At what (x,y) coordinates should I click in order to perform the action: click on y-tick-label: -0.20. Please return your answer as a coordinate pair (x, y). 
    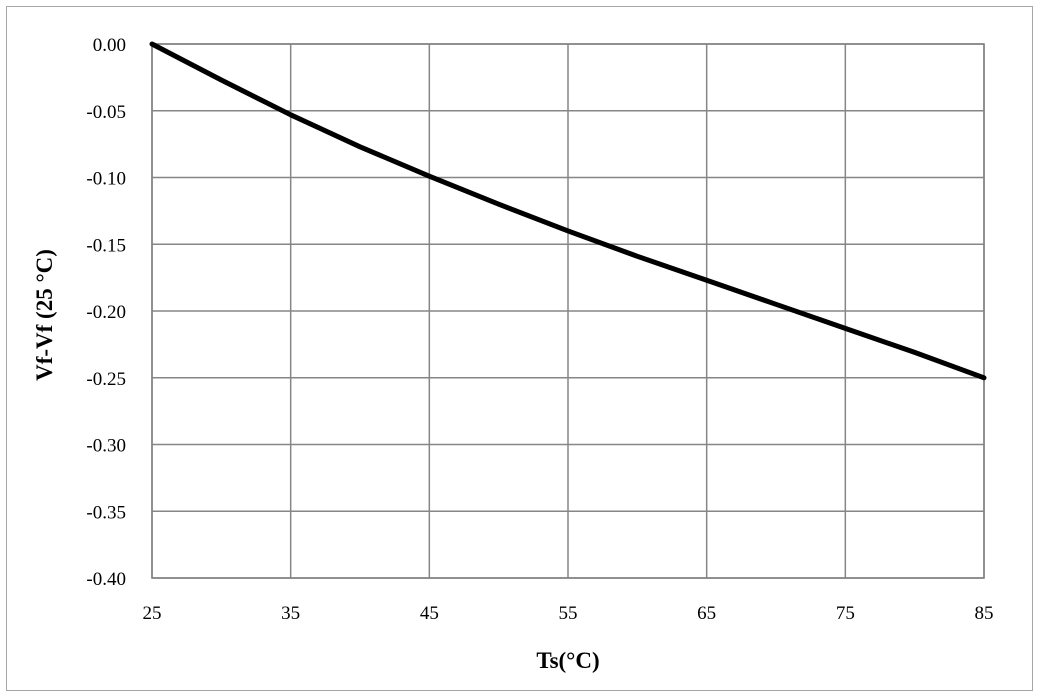
    Looking at the image, I should click on (106, 312).